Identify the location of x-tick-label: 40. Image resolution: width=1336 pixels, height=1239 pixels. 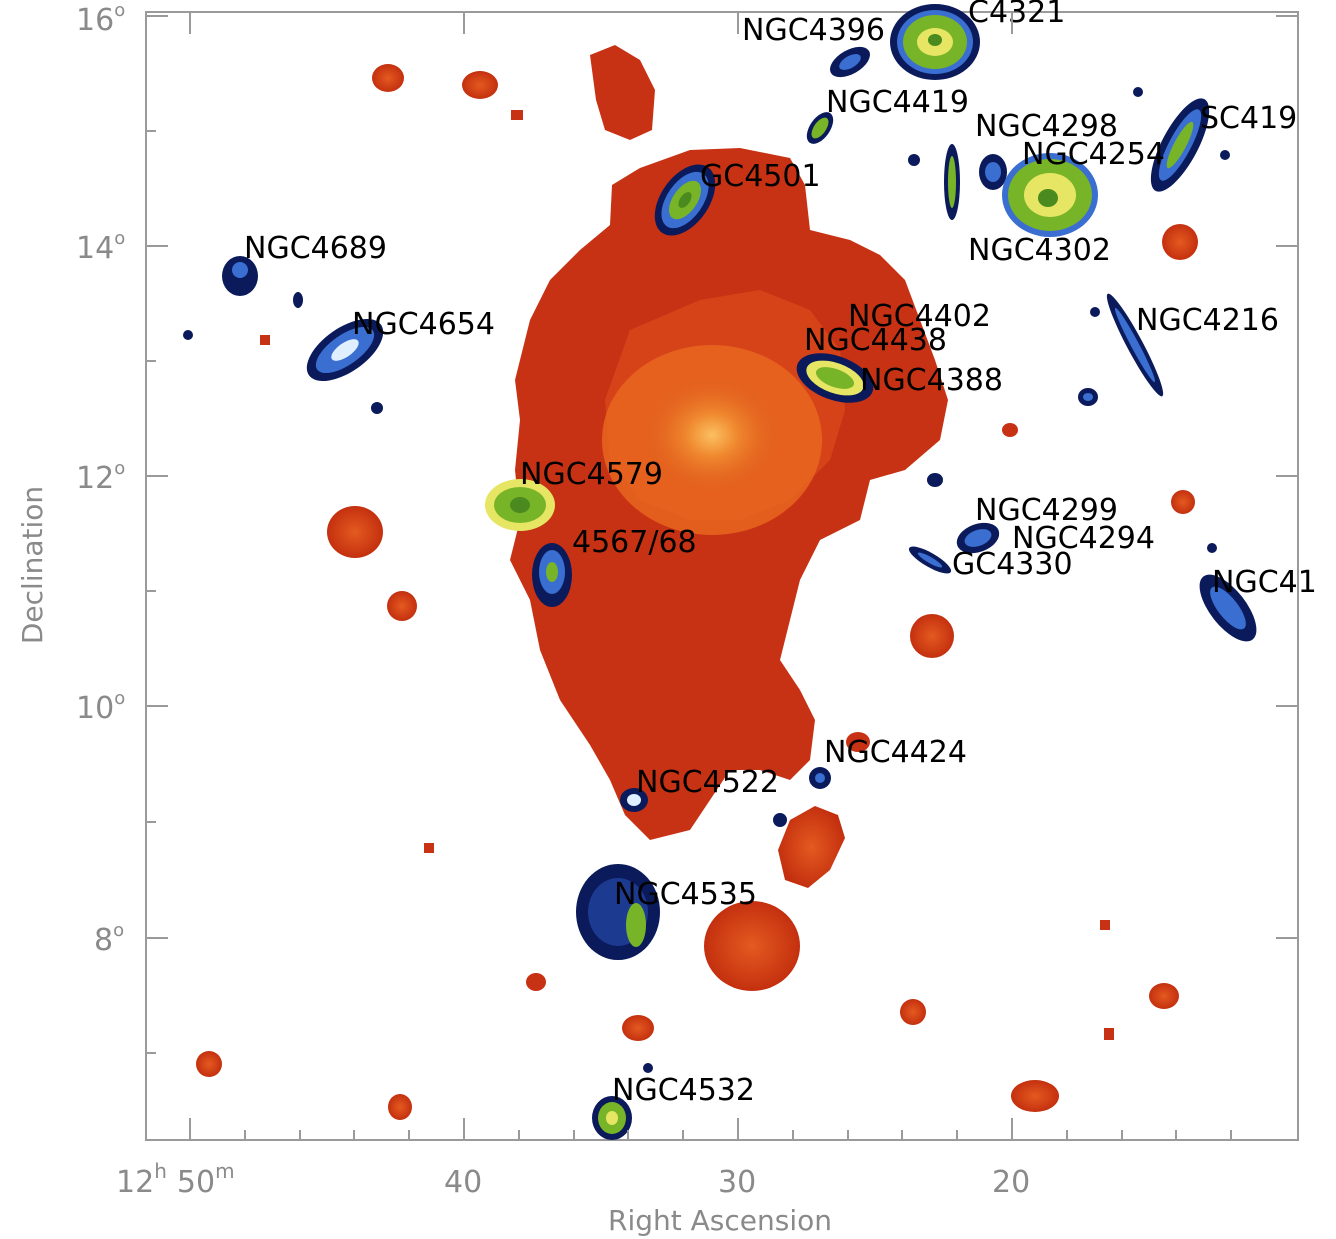
(463, 1182).